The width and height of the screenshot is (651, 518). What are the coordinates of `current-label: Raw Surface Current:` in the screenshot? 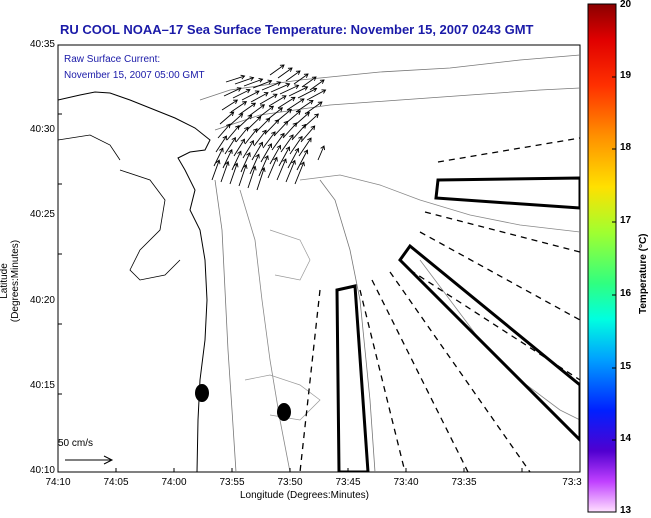 It's located at (112, 59).